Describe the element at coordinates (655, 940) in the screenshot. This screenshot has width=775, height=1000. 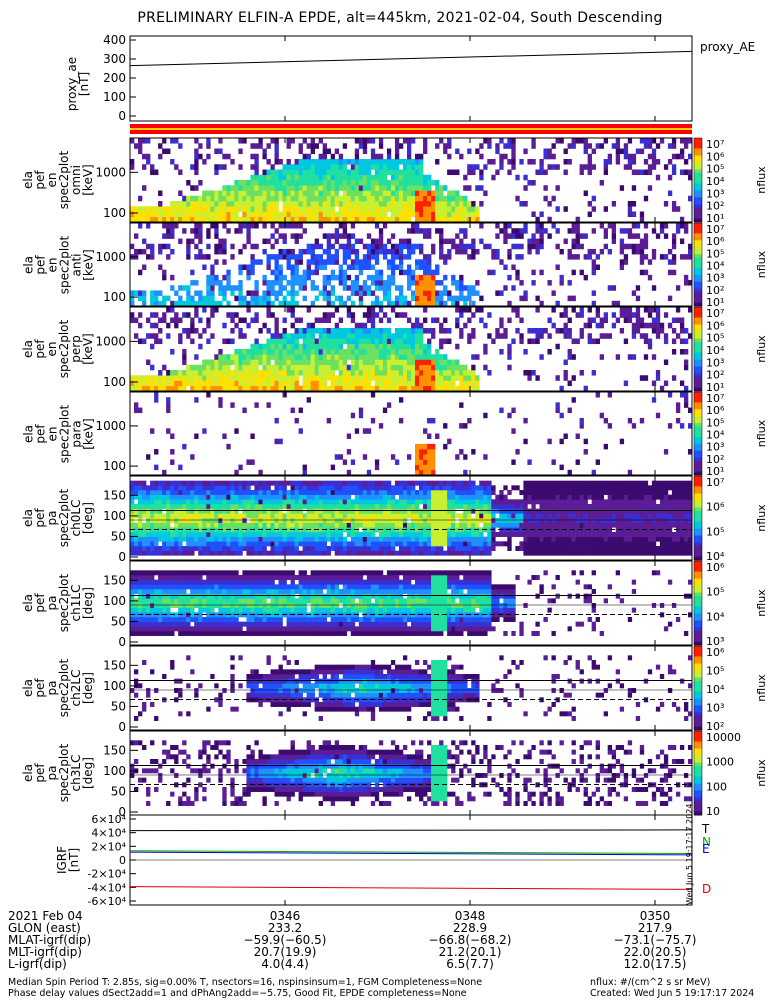
I see `footer-mlat-0350: −73.1(−75.7)` at that location.